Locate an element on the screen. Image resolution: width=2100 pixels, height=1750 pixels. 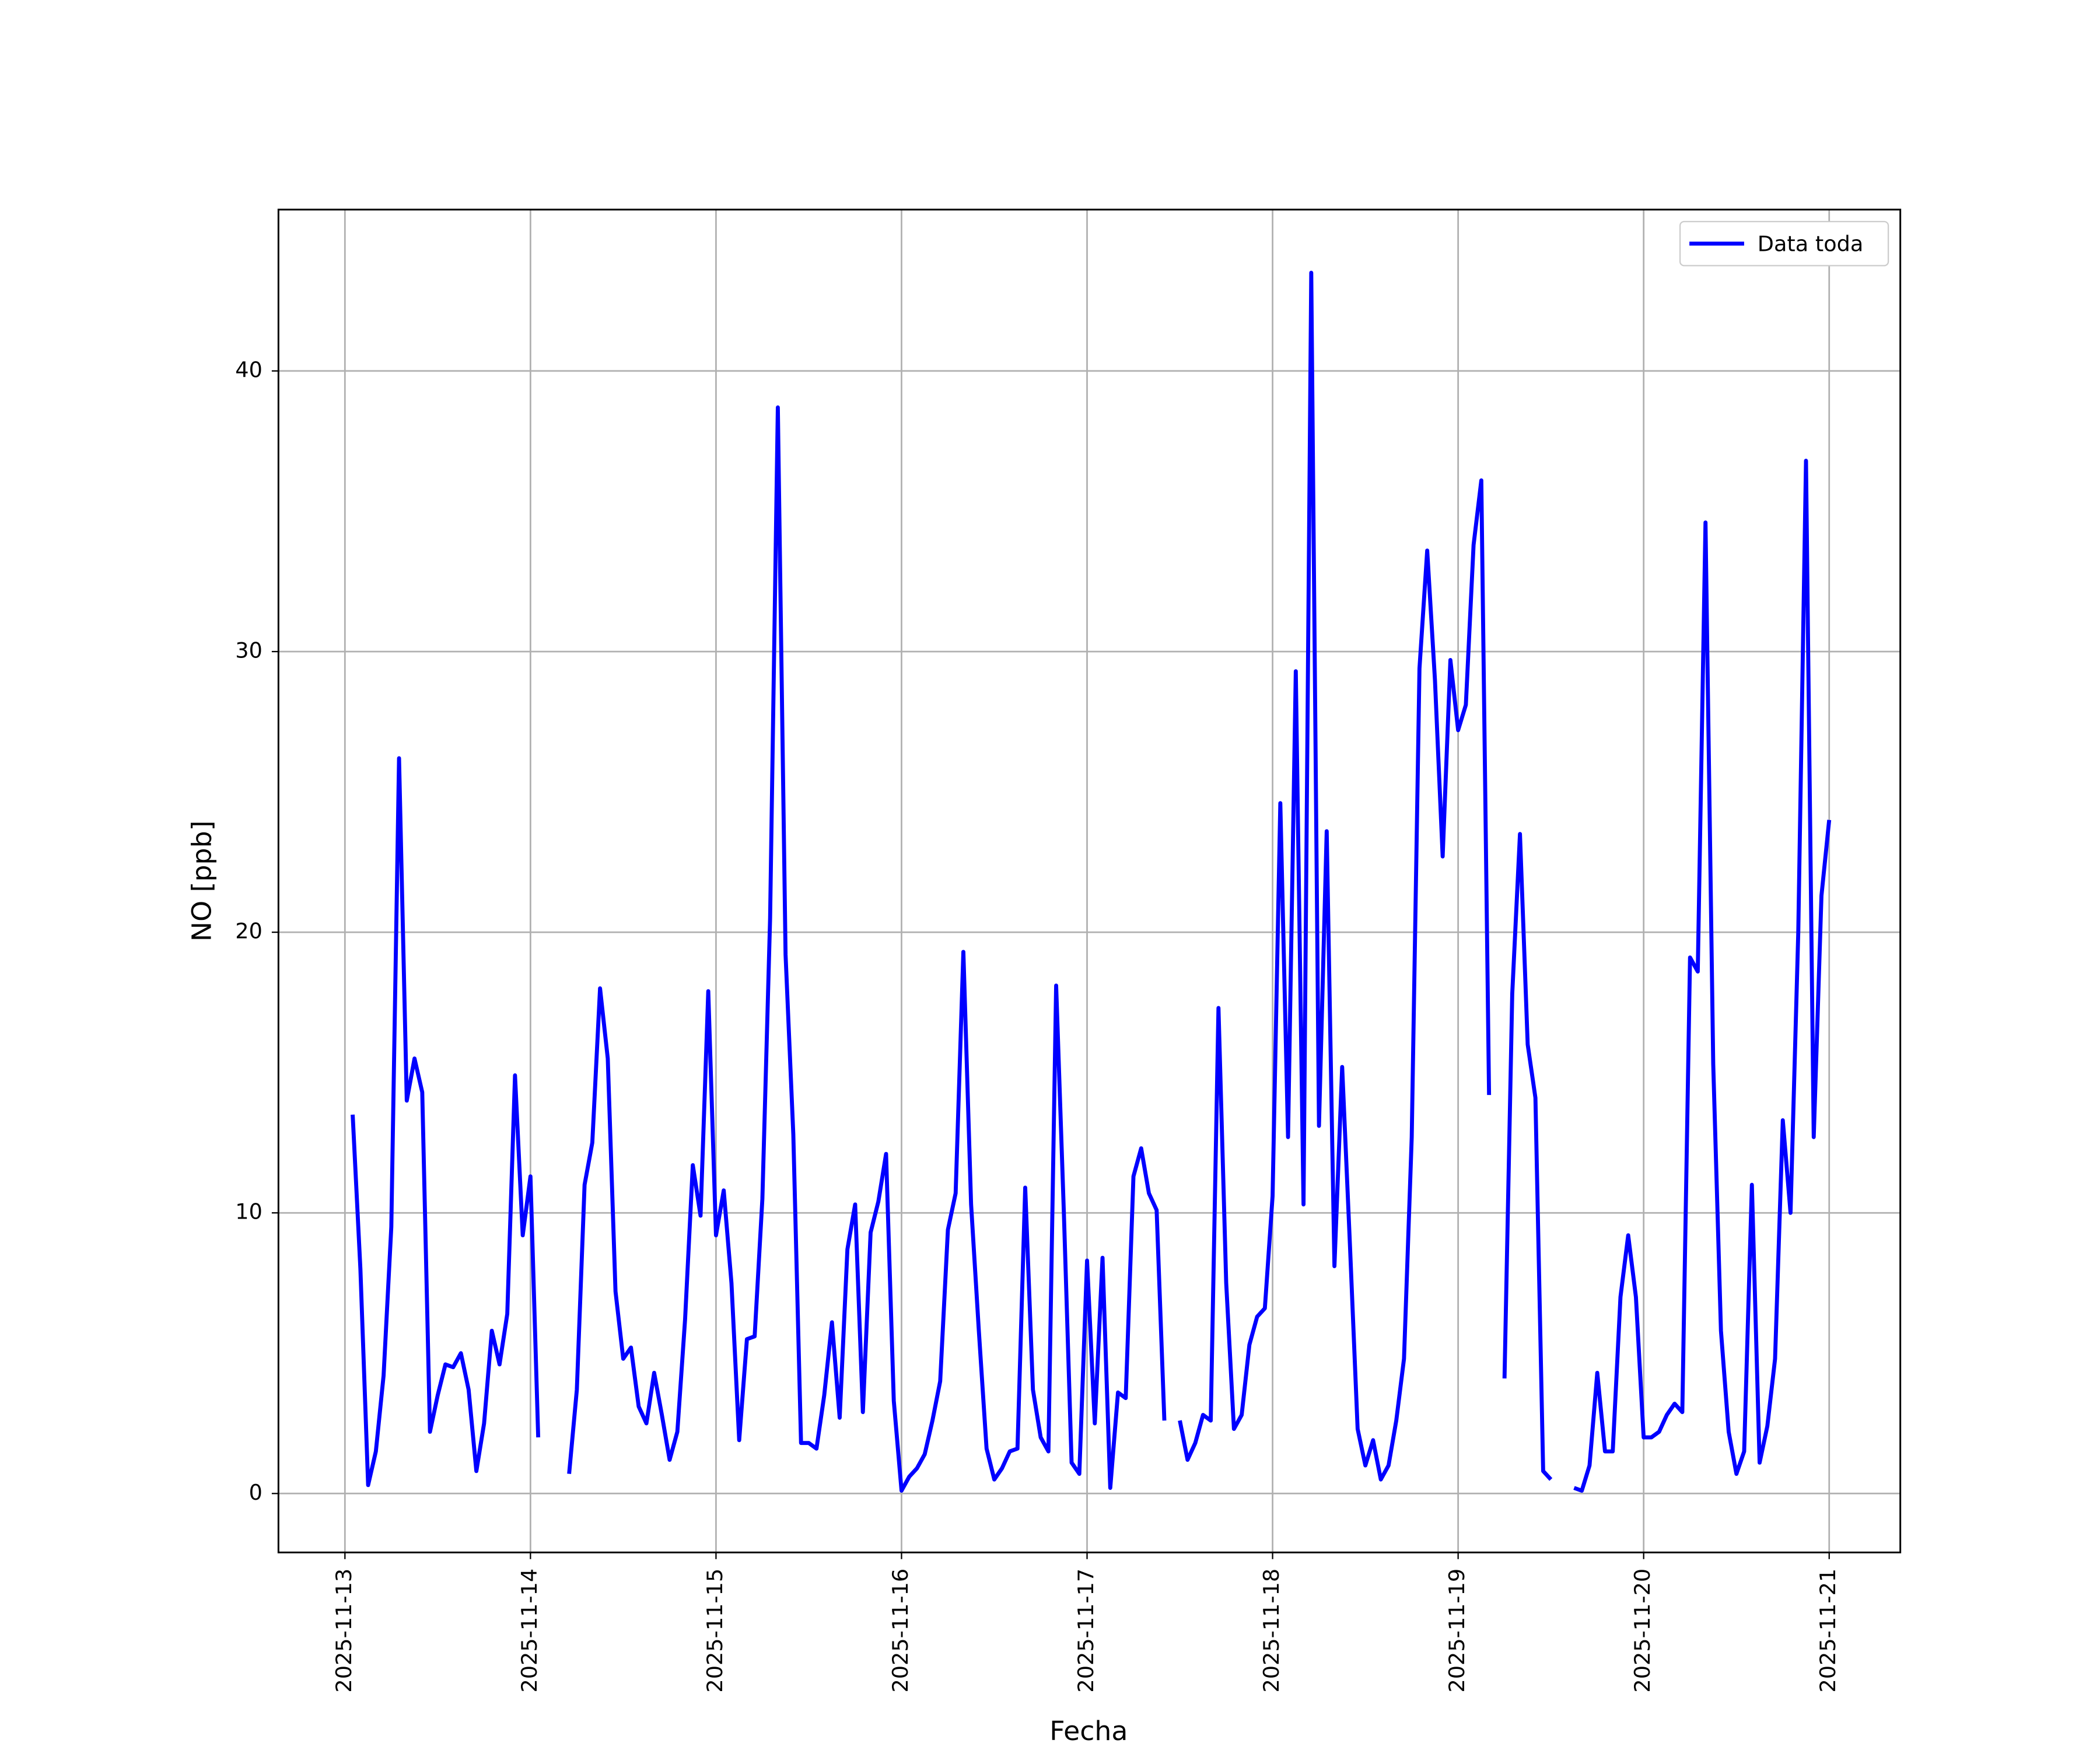
x-tick-label: 2025-11-17 is located at coordinates (1085, 1631).